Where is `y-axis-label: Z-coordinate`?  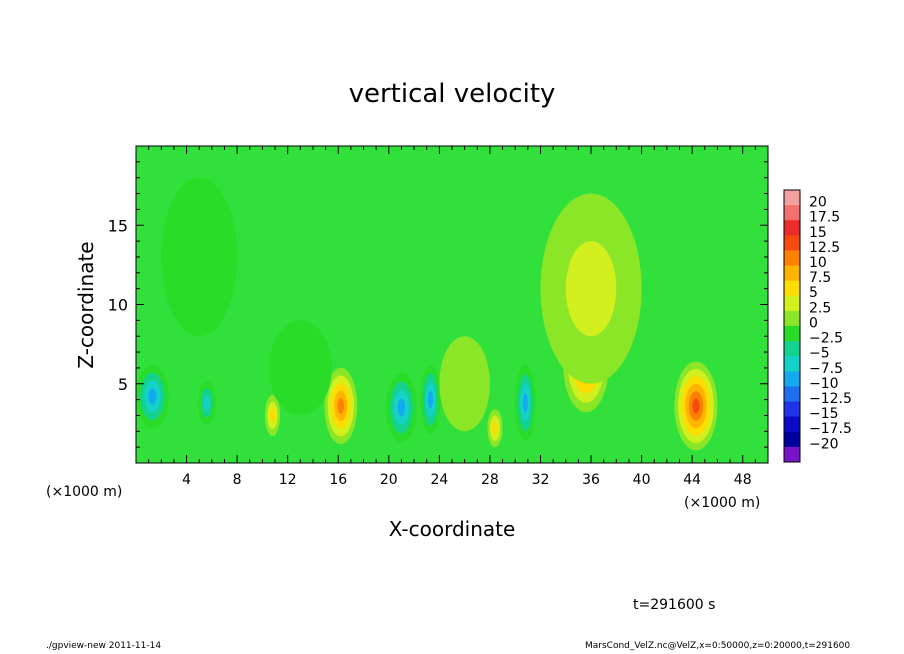
y-axis-label: Z-coordinate is located at coordinates (86, 304).